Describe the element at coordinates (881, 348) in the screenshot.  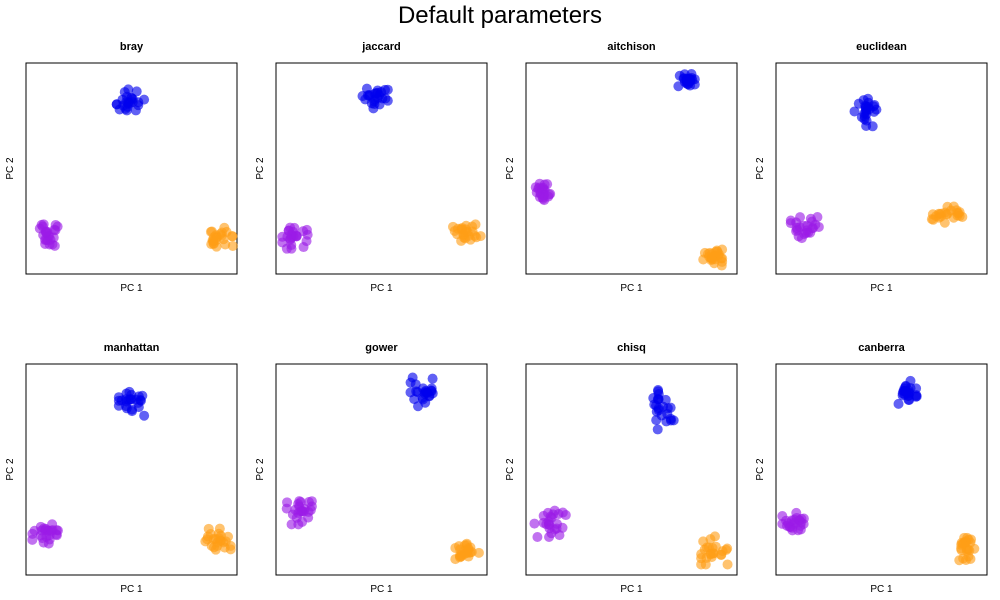
I see `panel-title: canberra` at that location.